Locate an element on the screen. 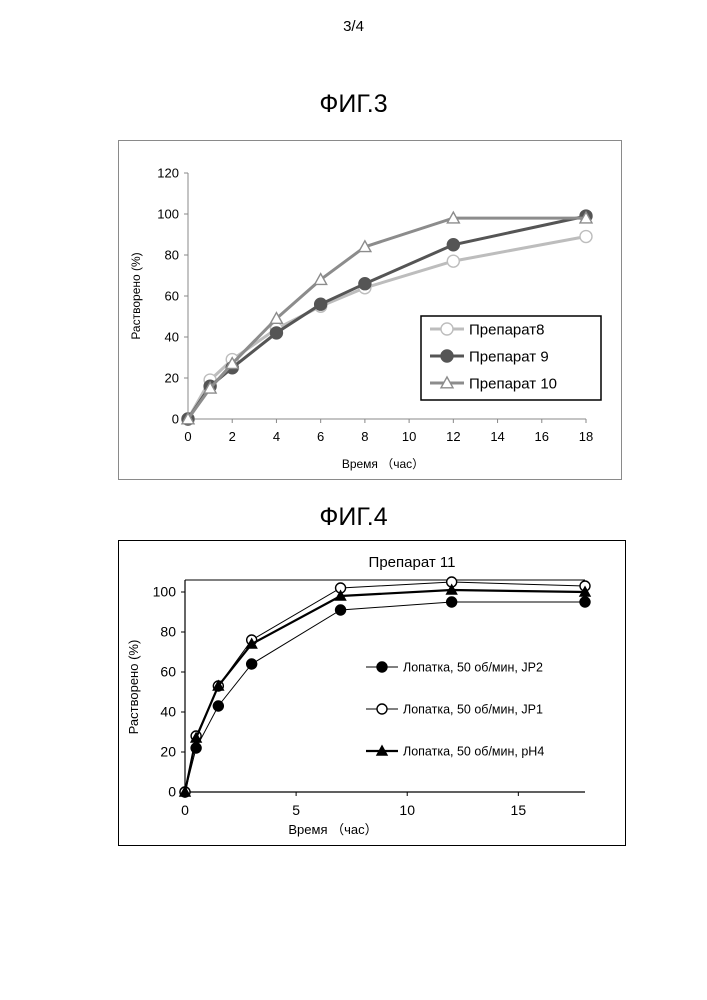  legend-item: Лопатка, 50 об/мин, JP1 is located at coordinates (454, 709).